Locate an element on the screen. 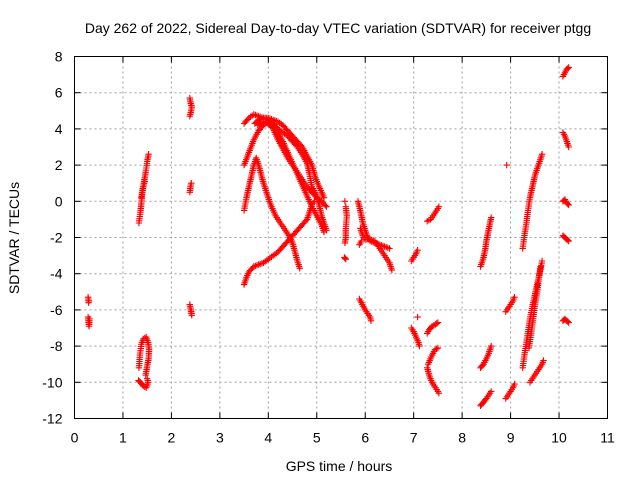 The width and height of the screenshot is (640, 480). x-tick-label: 10 is located at coordinates (559, 438).